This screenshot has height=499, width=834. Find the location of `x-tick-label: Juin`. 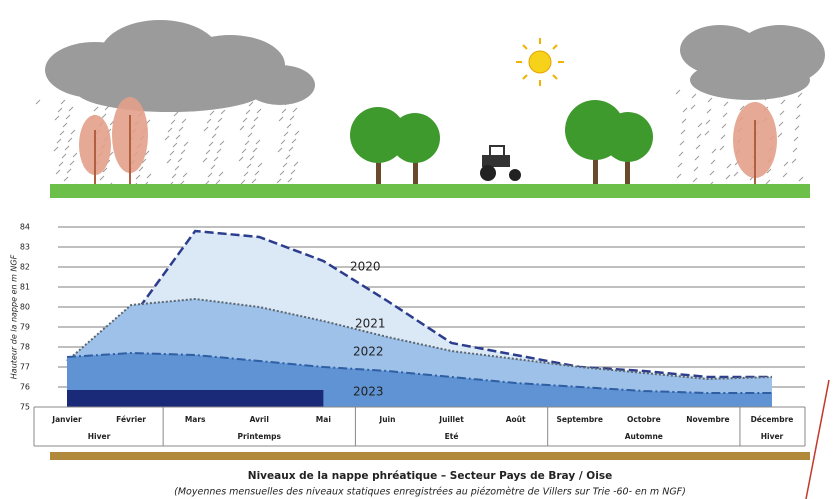

x-tick-label: Juin is located at coordinates (386, 419).